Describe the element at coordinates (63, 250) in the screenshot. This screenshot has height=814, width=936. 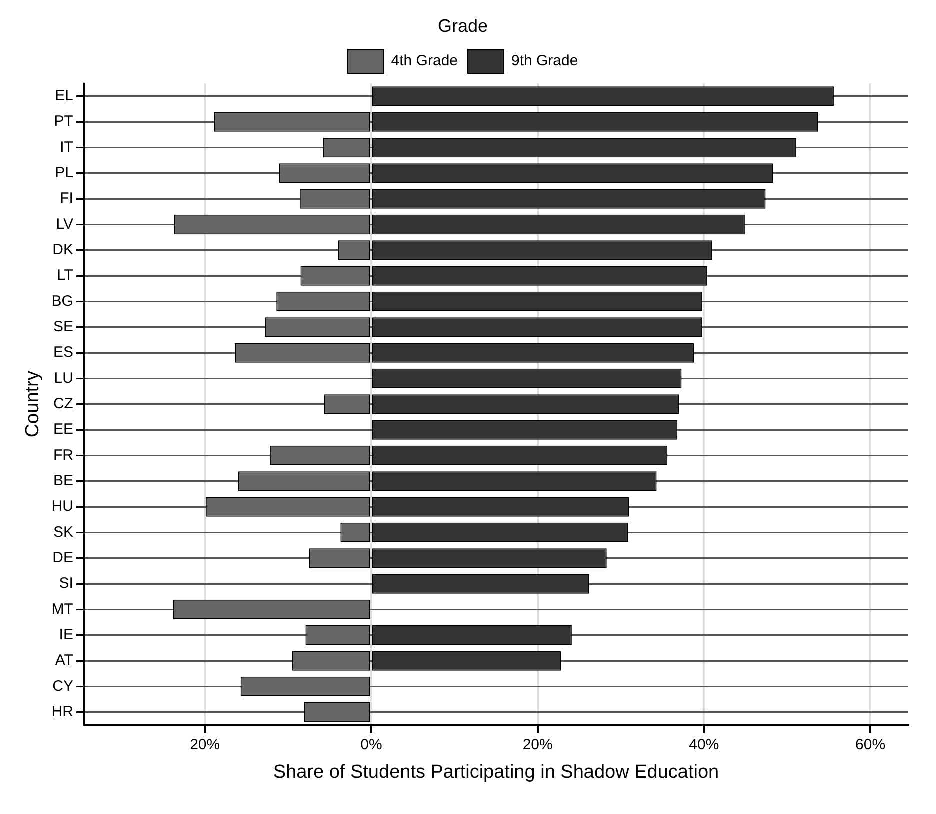
I see `y-tick-label: DK` at that location.